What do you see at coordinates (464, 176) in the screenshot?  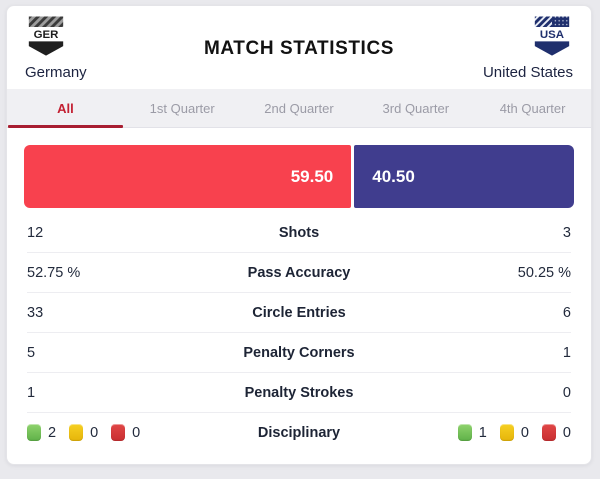 I see `possession-away-segment: 40.50` at bounding box center [464, 176].